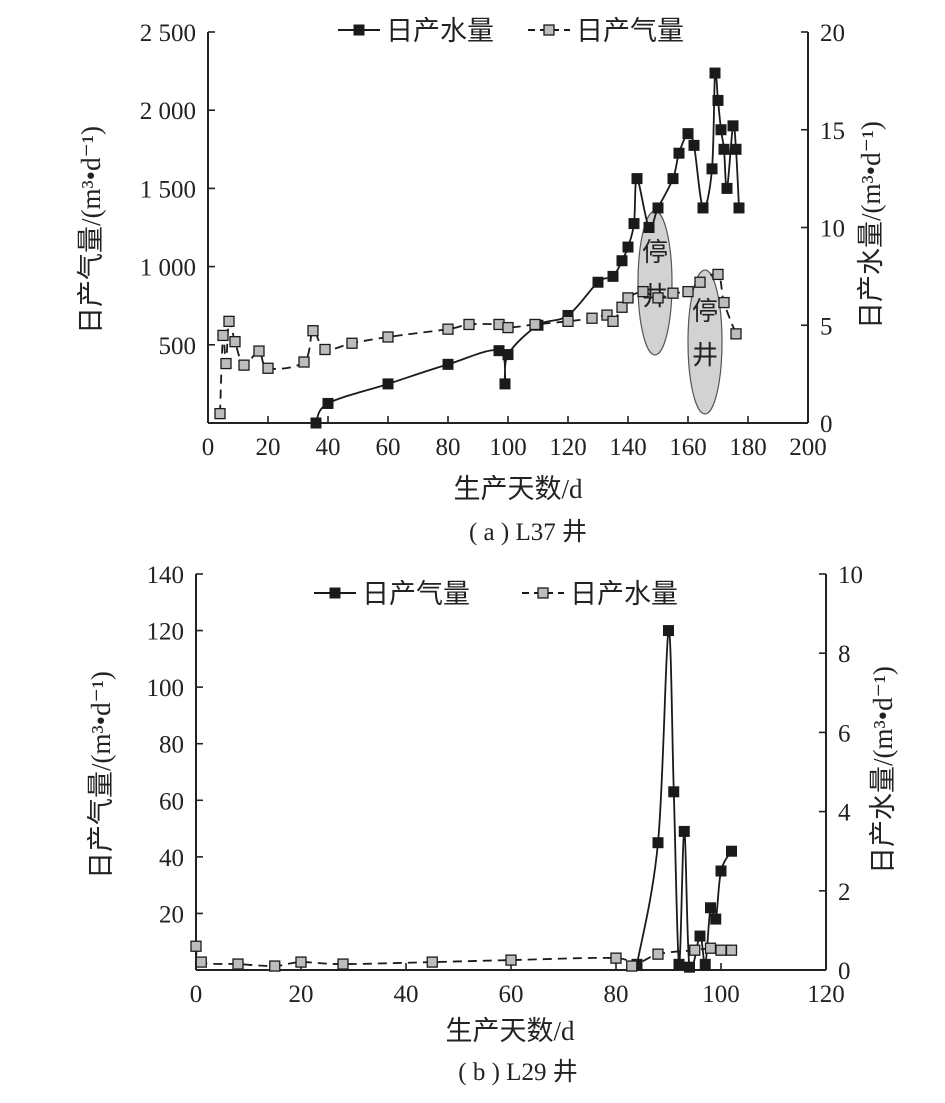 This screenshot has height=1103, width=945. What do you see at coordinates (568, 447) in the screenshot?
I see `x-tick-label: 120` at bounding box center [568, 447].